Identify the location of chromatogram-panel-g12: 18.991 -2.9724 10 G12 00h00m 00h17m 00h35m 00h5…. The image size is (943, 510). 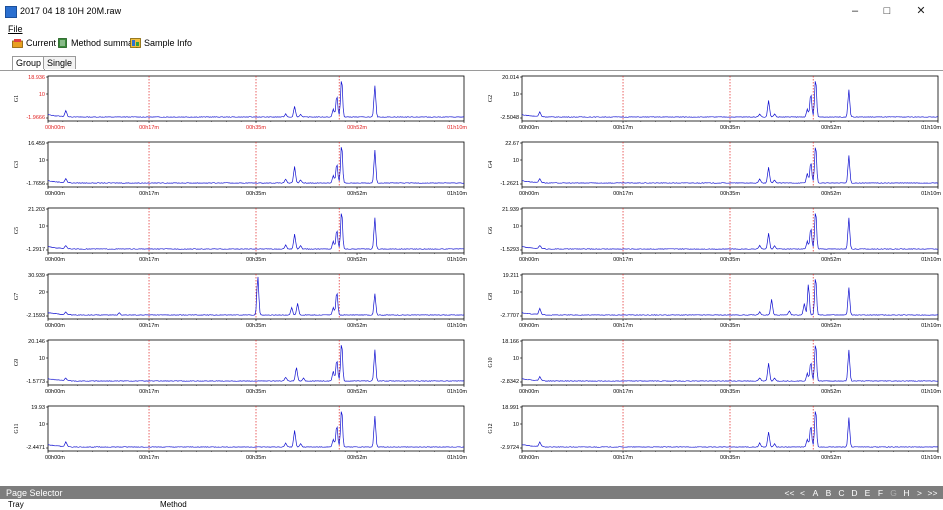
(712, 432).